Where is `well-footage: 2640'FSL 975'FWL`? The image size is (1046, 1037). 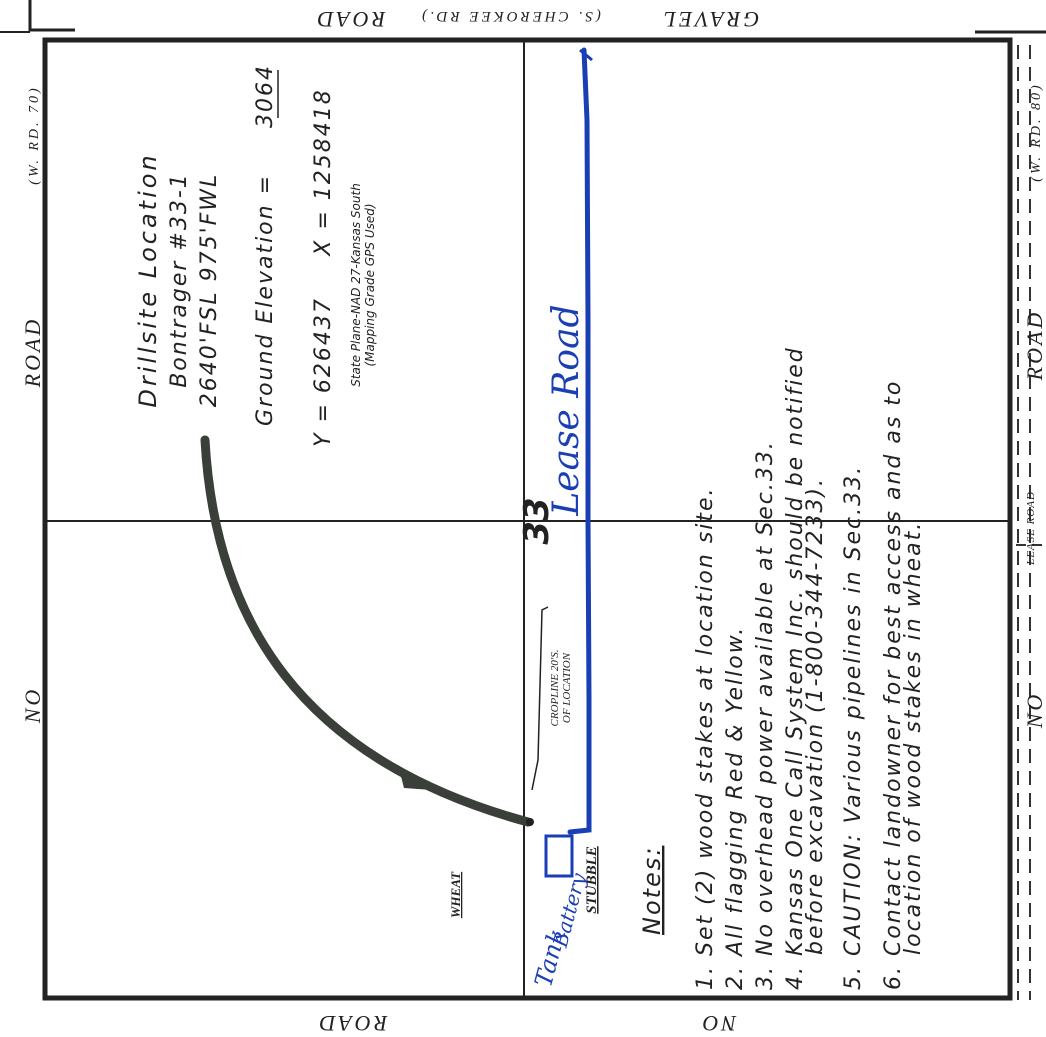 well-footage: 2640'FSL 975'FWL is located at coordinates (209, 290).